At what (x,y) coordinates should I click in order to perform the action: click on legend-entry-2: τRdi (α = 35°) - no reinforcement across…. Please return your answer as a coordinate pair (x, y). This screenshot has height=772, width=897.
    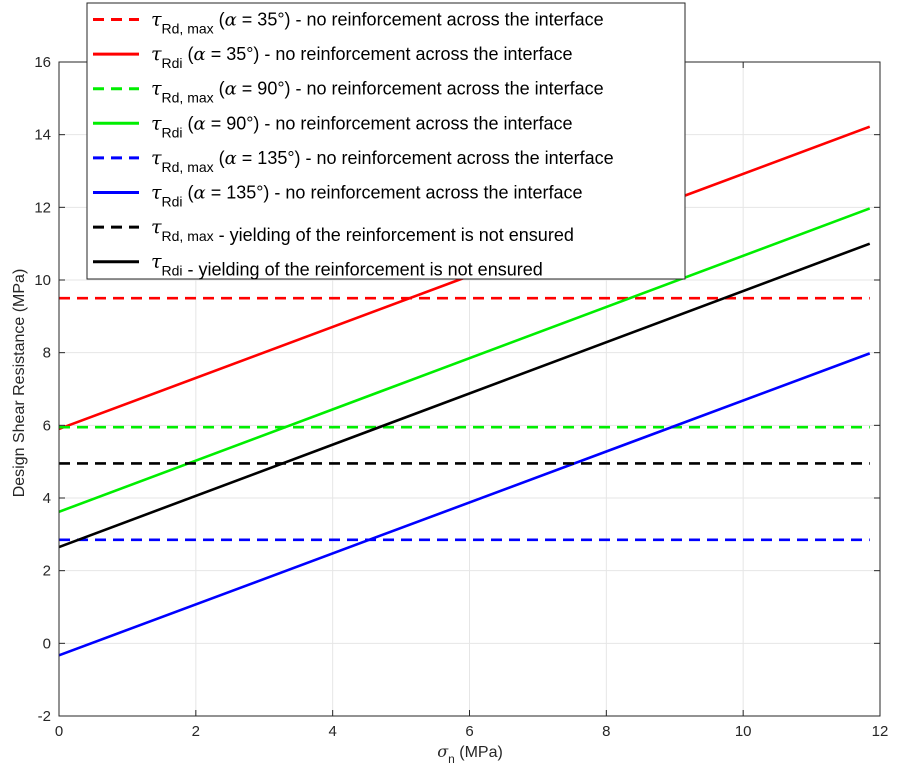
    Looking at the image, I should click on (362, 57).